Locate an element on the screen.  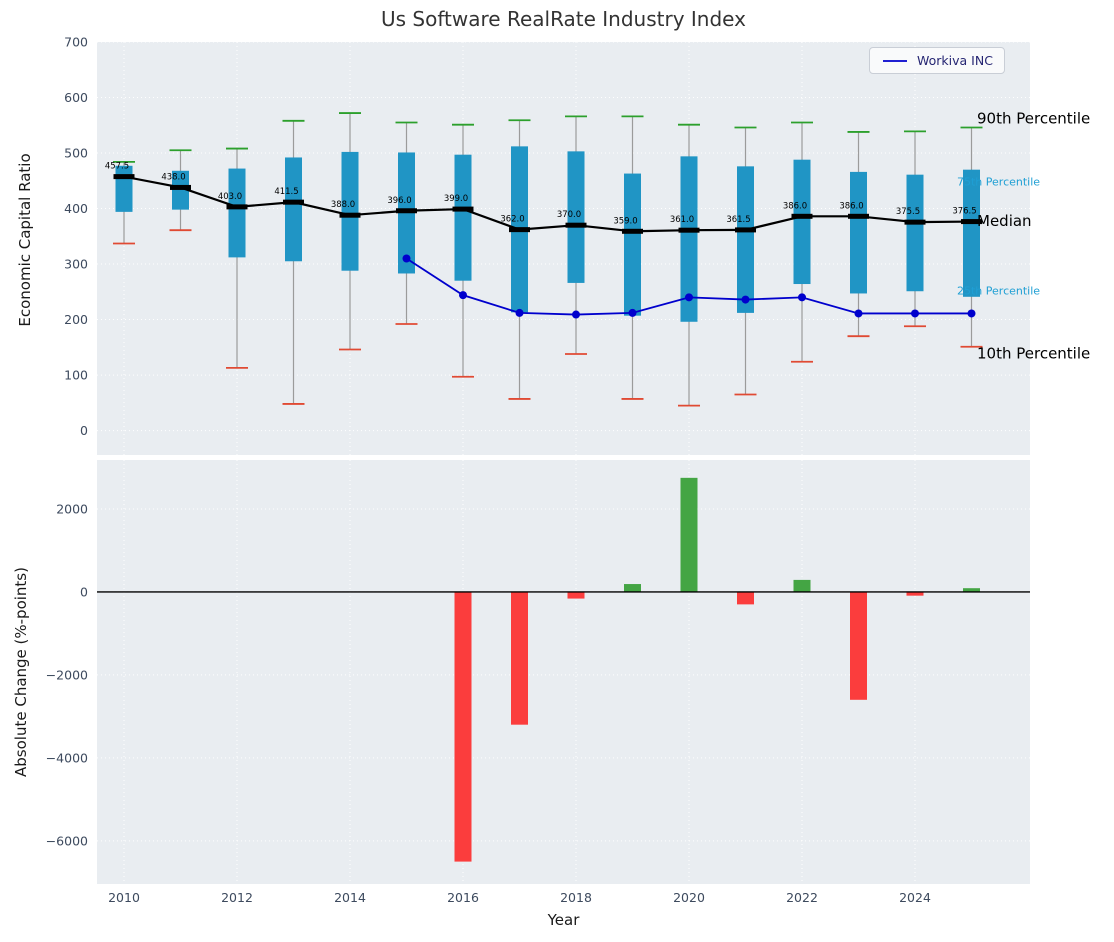
median-value-label: 457.5 is located at coordinates (117, 167).